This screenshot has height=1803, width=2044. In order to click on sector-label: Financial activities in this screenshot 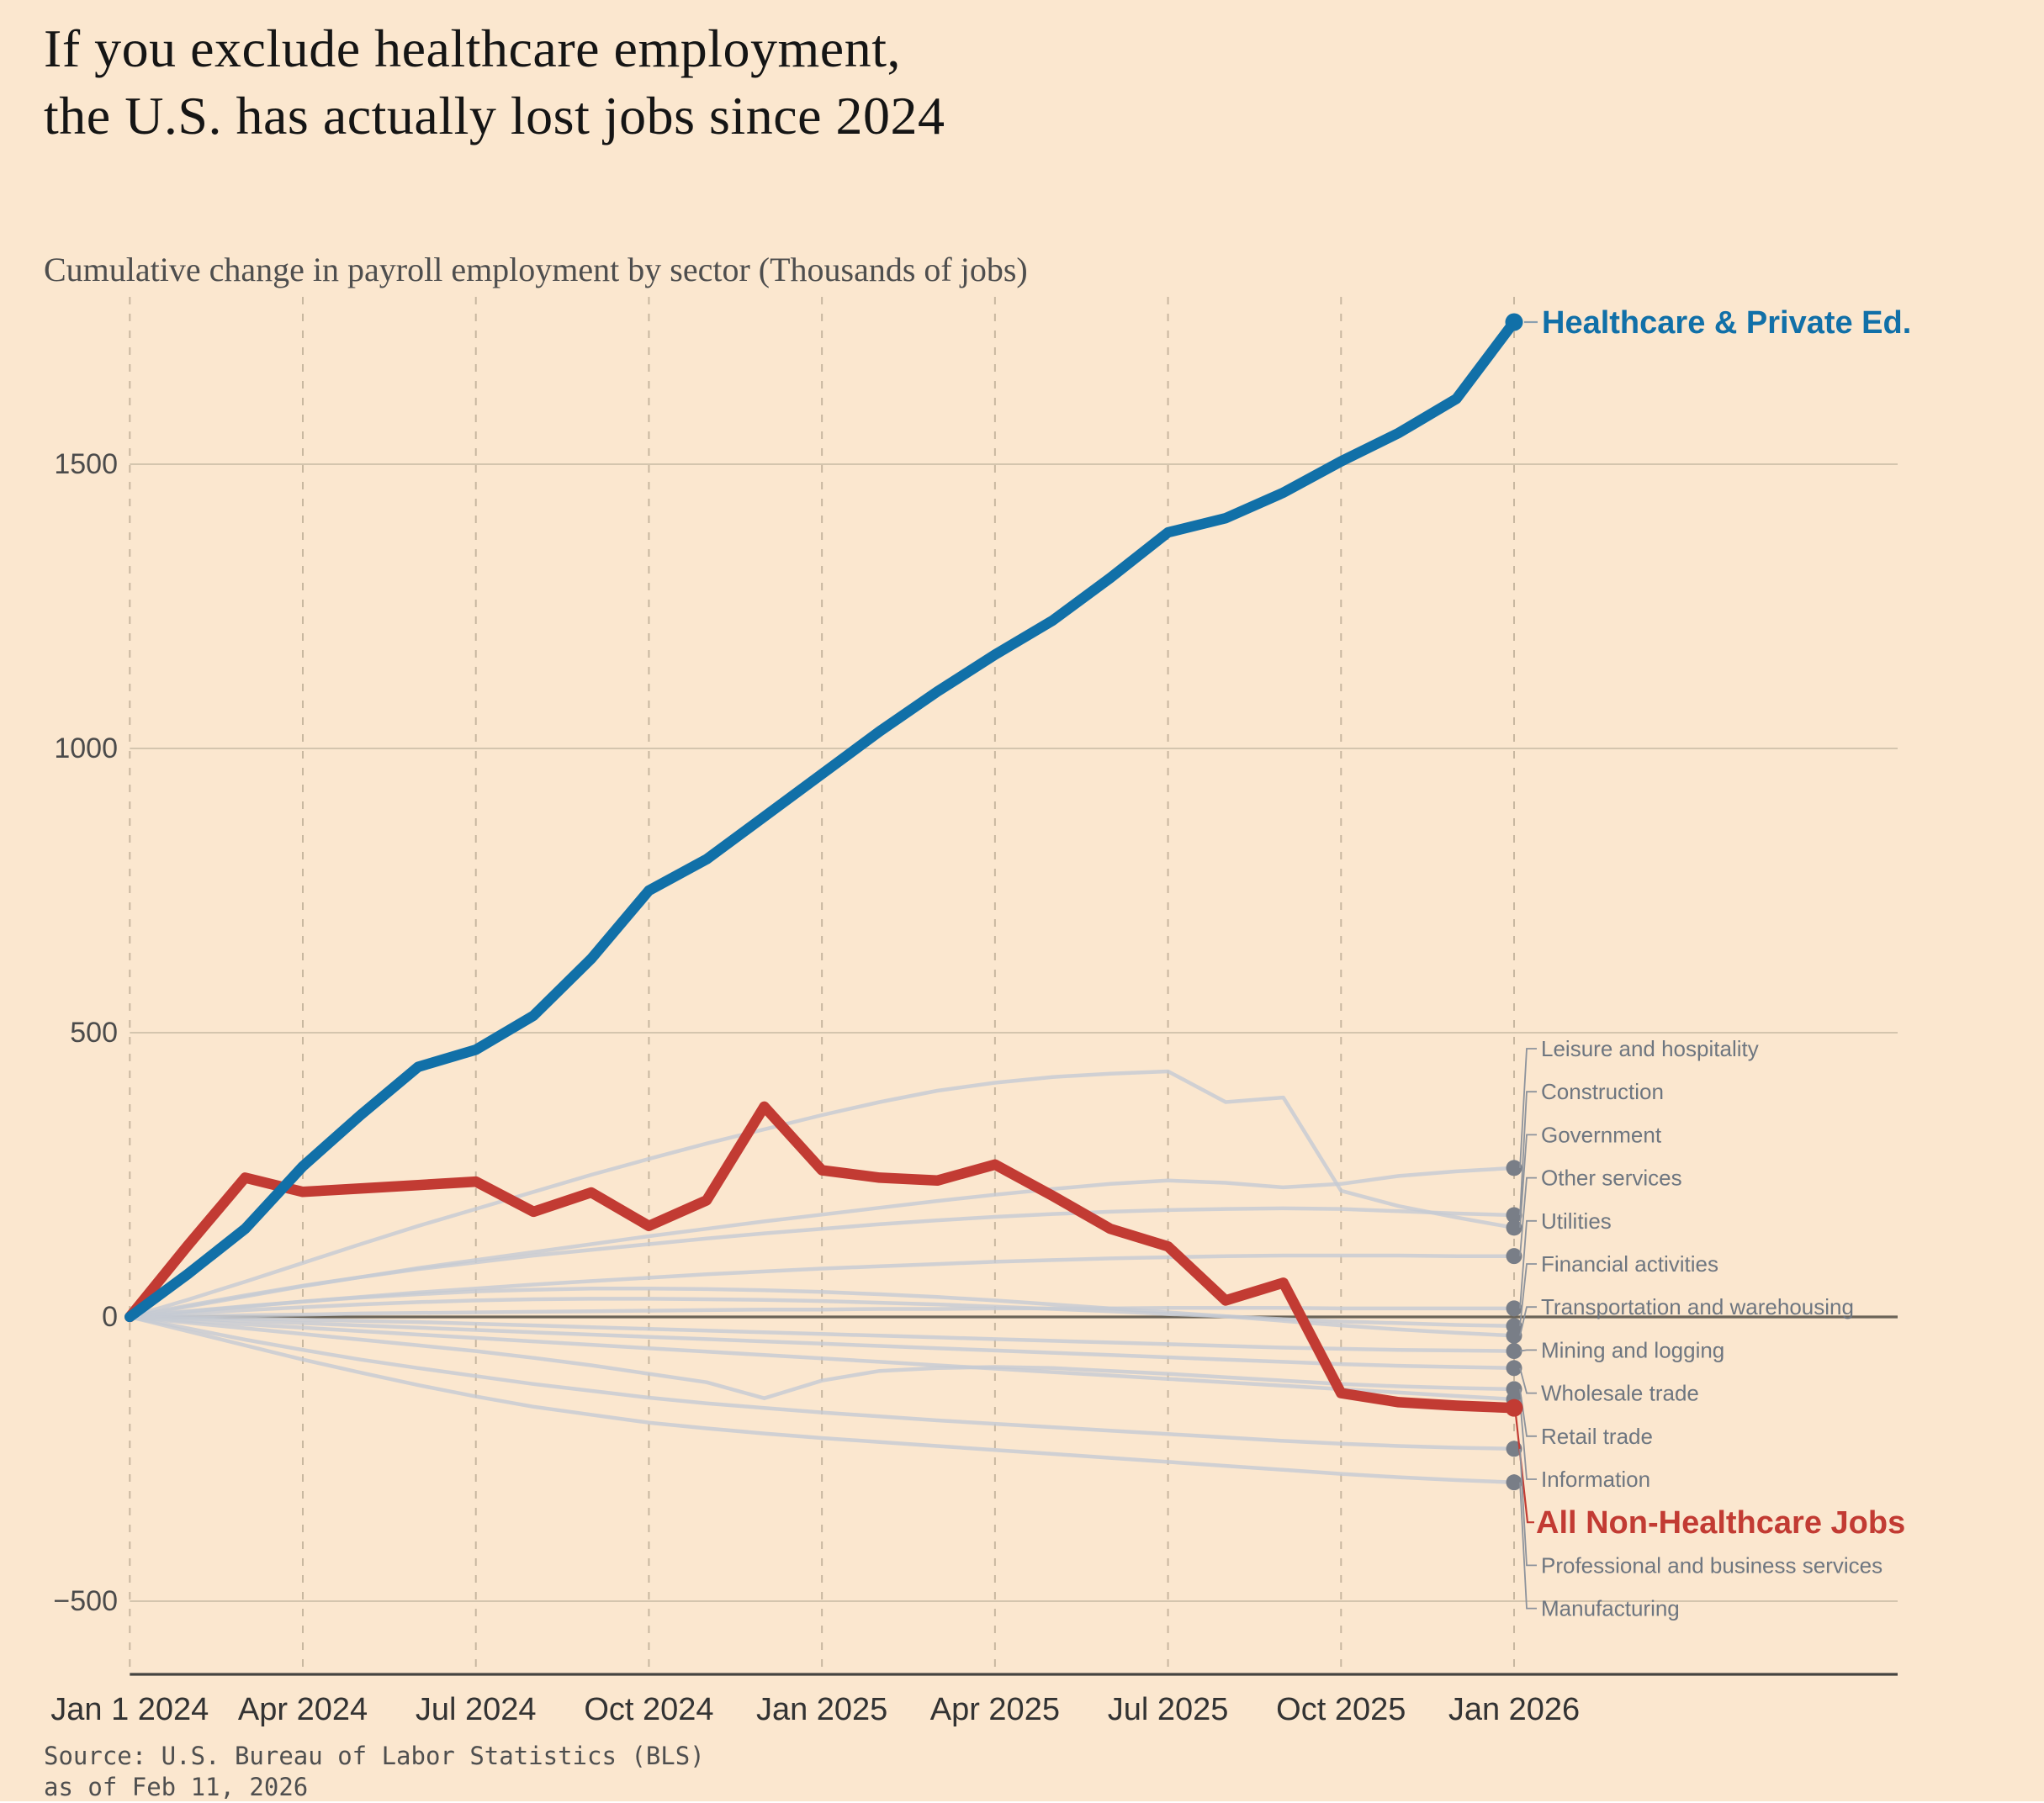, I will do `click(1629, 1264)`.